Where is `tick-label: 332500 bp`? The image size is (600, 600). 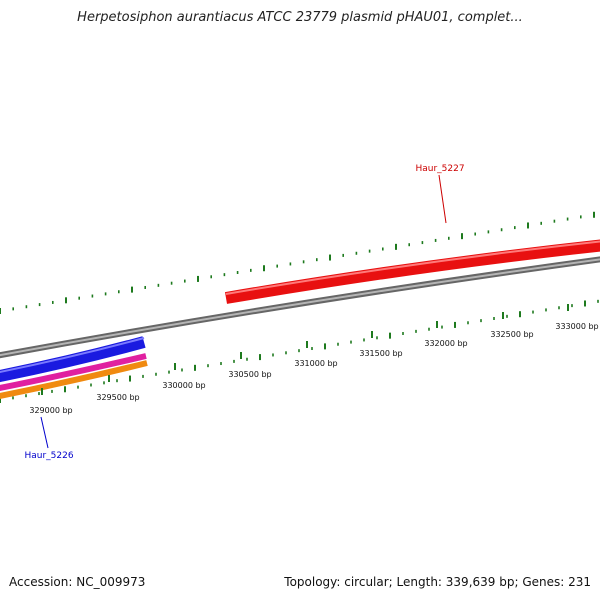
tick-label: 332500 bp is located at coordinates (511, 334).